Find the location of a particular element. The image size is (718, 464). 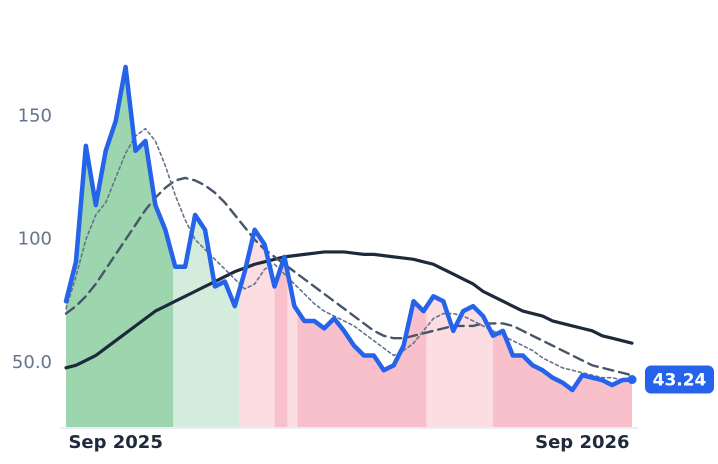

x-tick-label: Sep 2025 is located at coordinates (115, 442).